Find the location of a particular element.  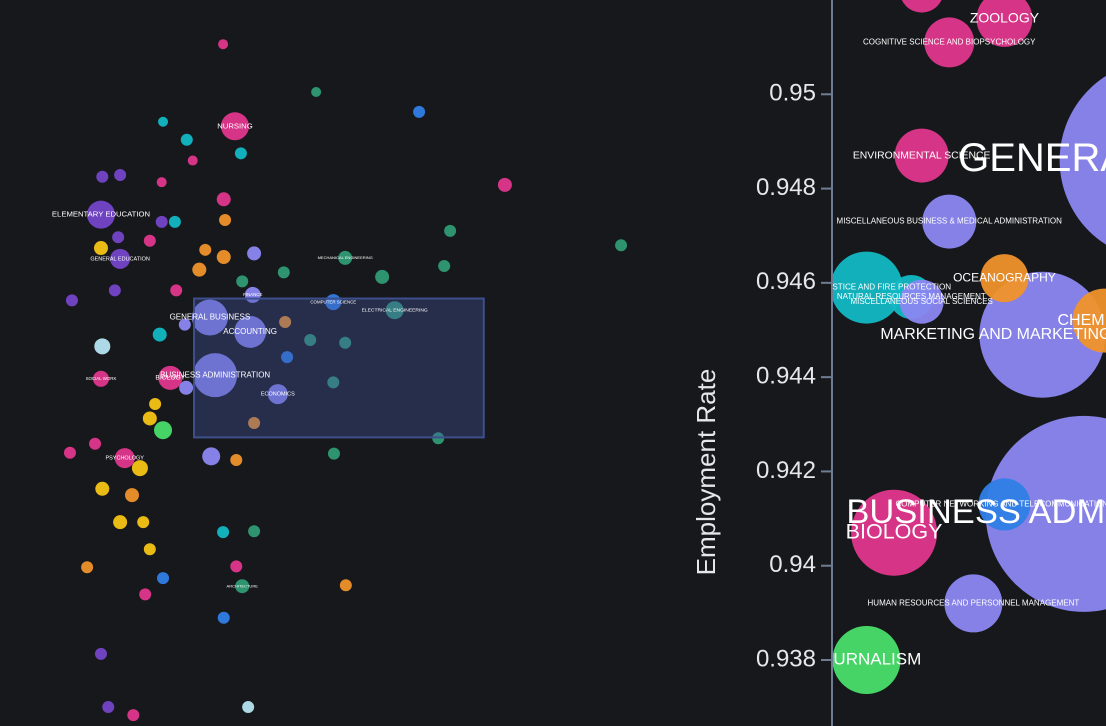

point-label: CHEMISTRY is located at coordinates (1081, 320).